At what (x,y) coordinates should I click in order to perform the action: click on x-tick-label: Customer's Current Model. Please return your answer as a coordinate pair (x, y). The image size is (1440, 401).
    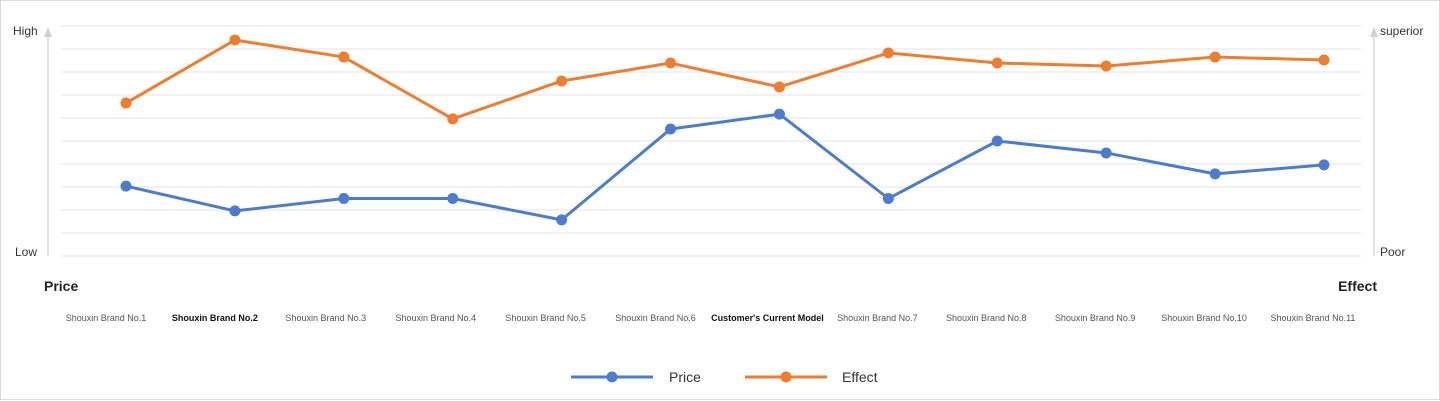
    Looking at the image, I should click on (767, 318).